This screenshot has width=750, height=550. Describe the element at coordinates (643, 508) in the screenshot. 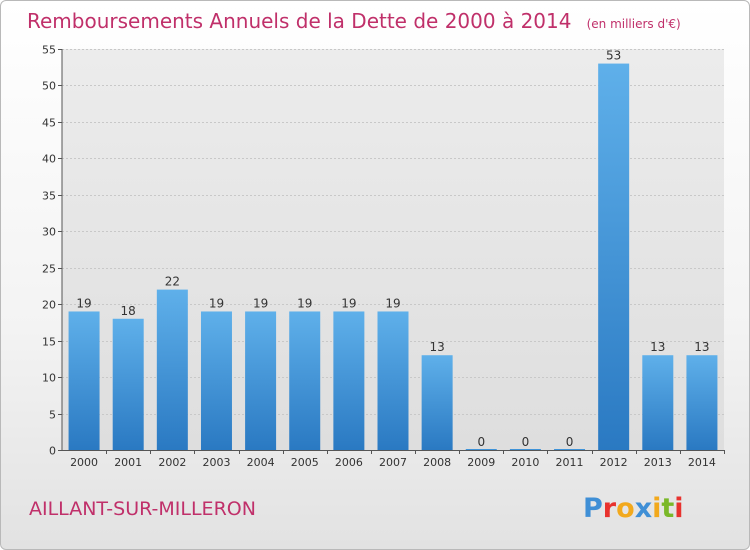

I see `logo-letter-3: x` at that location.